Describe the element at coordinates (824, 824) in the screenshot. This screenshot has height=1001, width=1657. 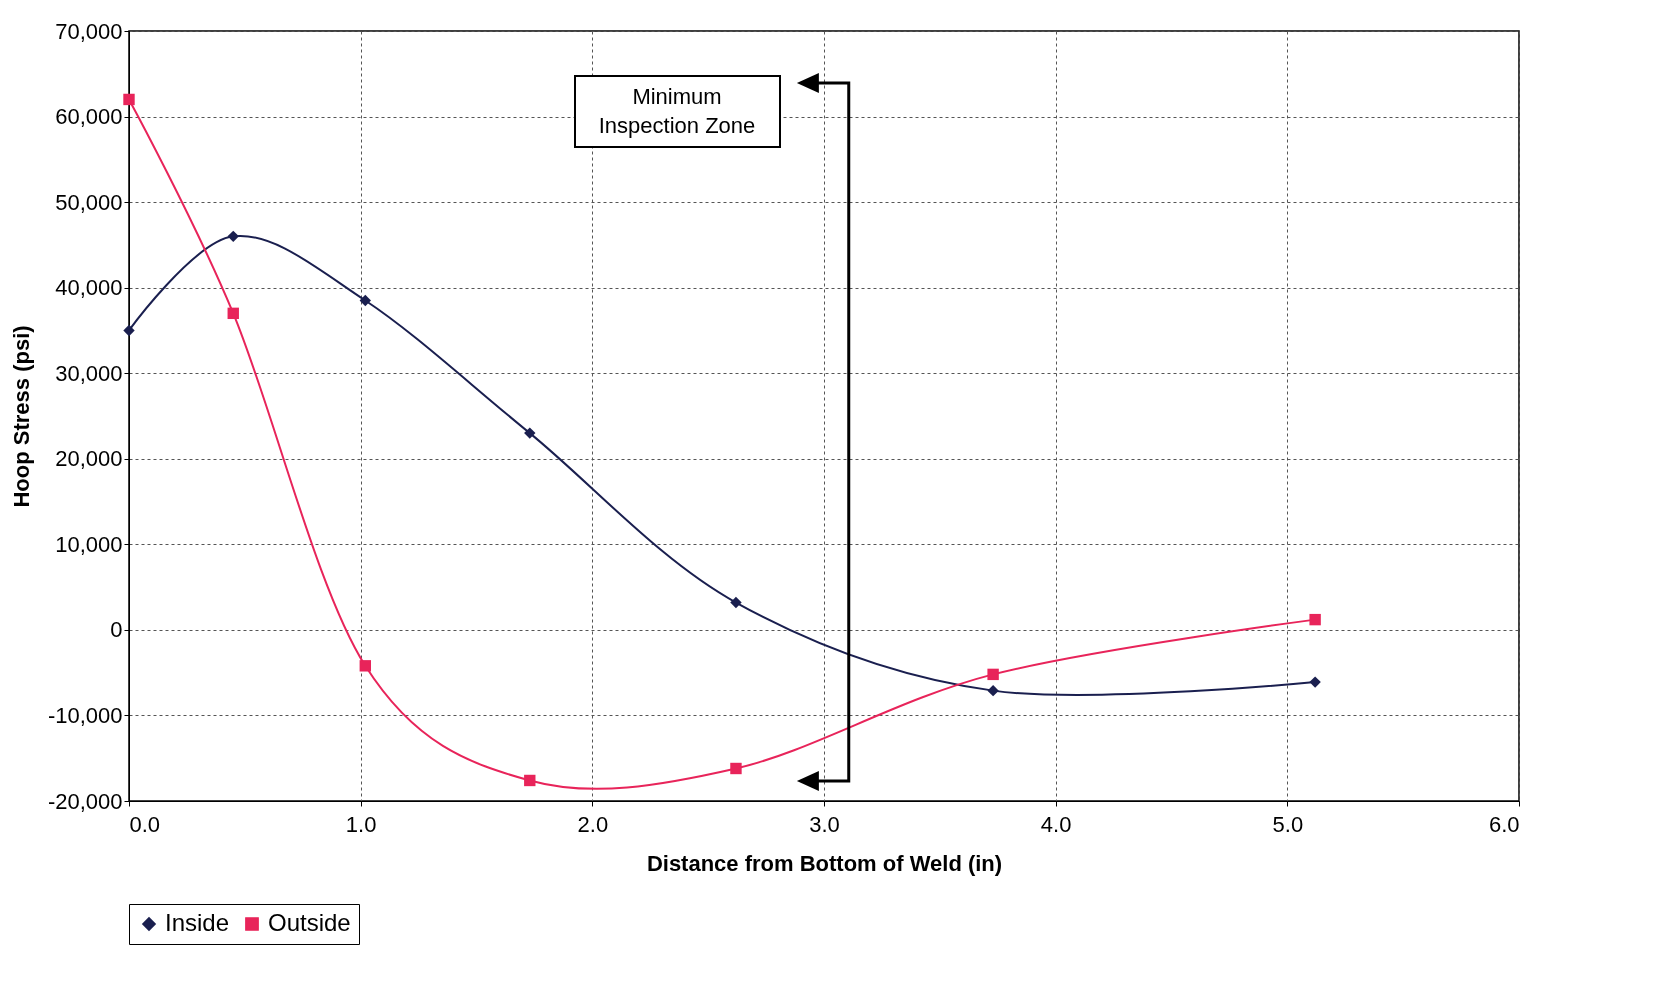
I see `x-tick-label: 3.0` at that location.